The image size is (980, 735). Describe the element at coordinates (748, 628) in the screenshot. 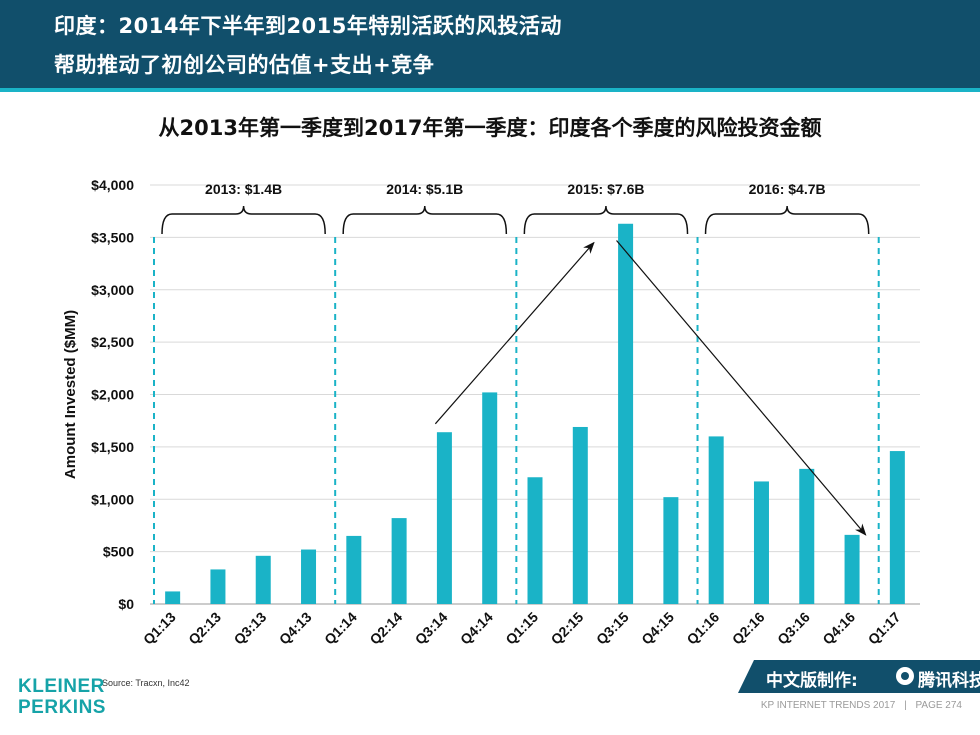

I see `x-tick-label: Q2:16` at that location.